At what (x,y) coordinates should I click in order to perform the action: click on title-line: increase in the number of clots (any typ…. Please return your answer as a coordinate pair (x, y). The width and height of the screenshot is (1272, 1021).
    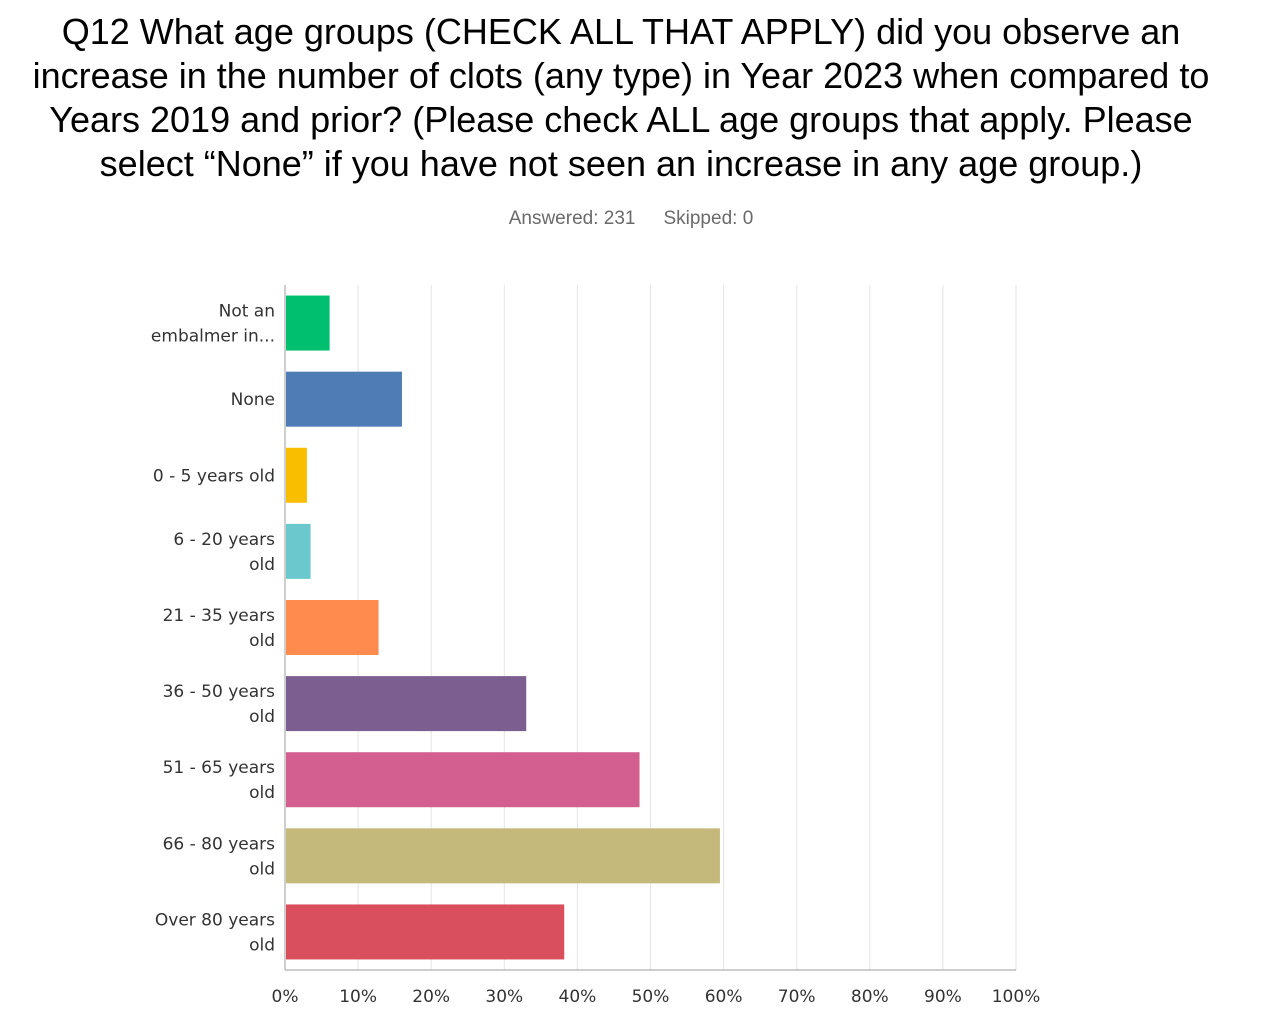
    Looking at the image, I should click on (621, 75).